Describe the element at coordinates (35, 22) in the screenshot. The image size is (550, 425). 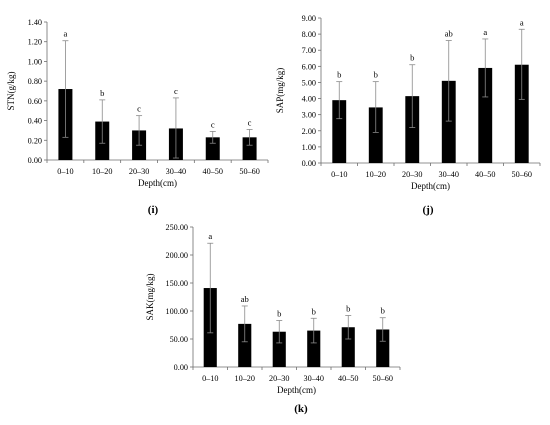
I see `y-tick-label: 1.40` at that location.